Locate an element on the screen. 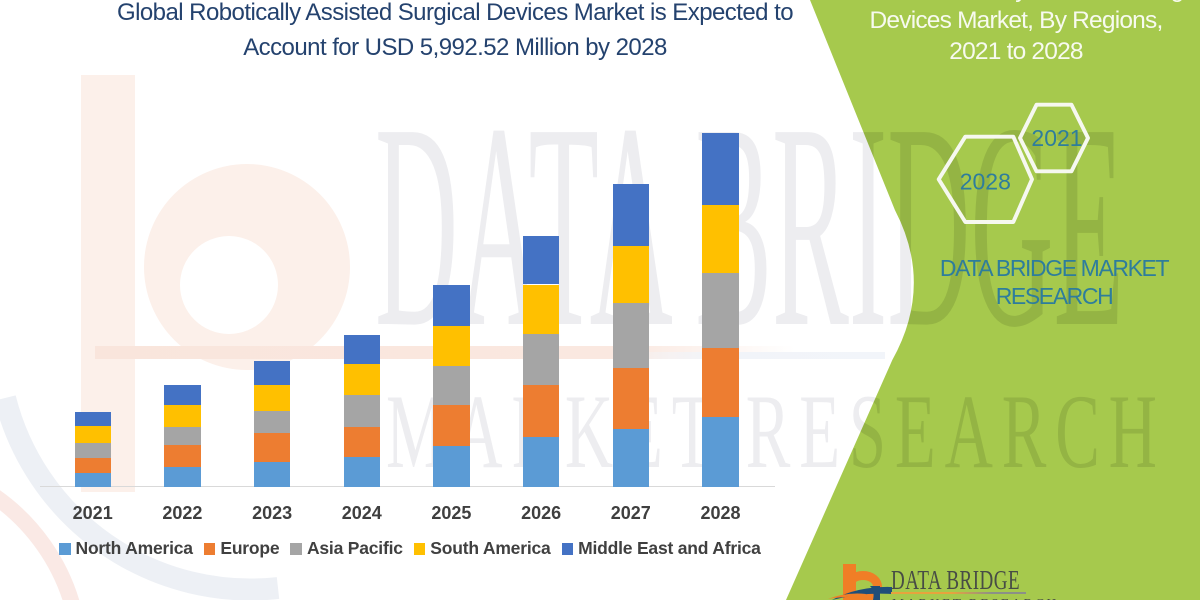  svg-text: 2028 is located at coordinates (985, 182).